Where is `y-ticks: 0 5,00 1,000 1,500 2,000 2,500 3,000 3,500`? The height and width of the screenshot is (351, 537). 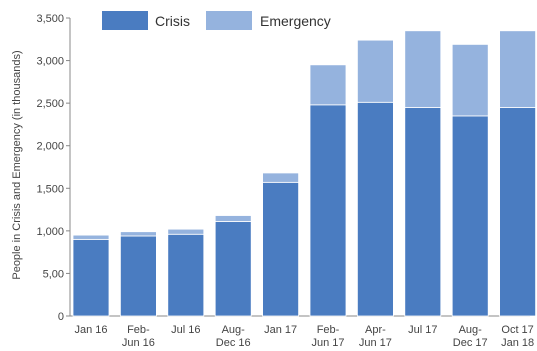
y-ticks: 0 5,00 1,000 1,500 2,000 2,500 3,000 3,500 is located at coordinates (53, 168).